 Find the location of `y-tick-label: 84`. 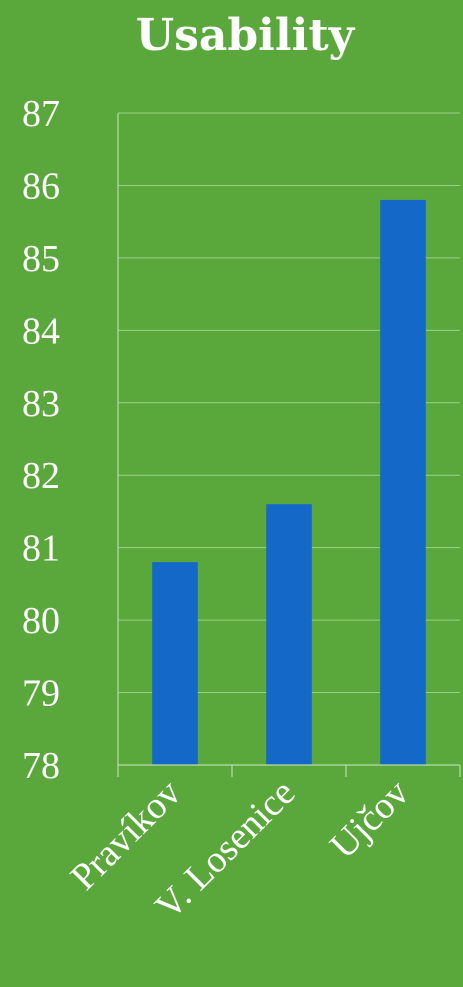

y-tick-label: 84 is located at coordinates (41, 331).